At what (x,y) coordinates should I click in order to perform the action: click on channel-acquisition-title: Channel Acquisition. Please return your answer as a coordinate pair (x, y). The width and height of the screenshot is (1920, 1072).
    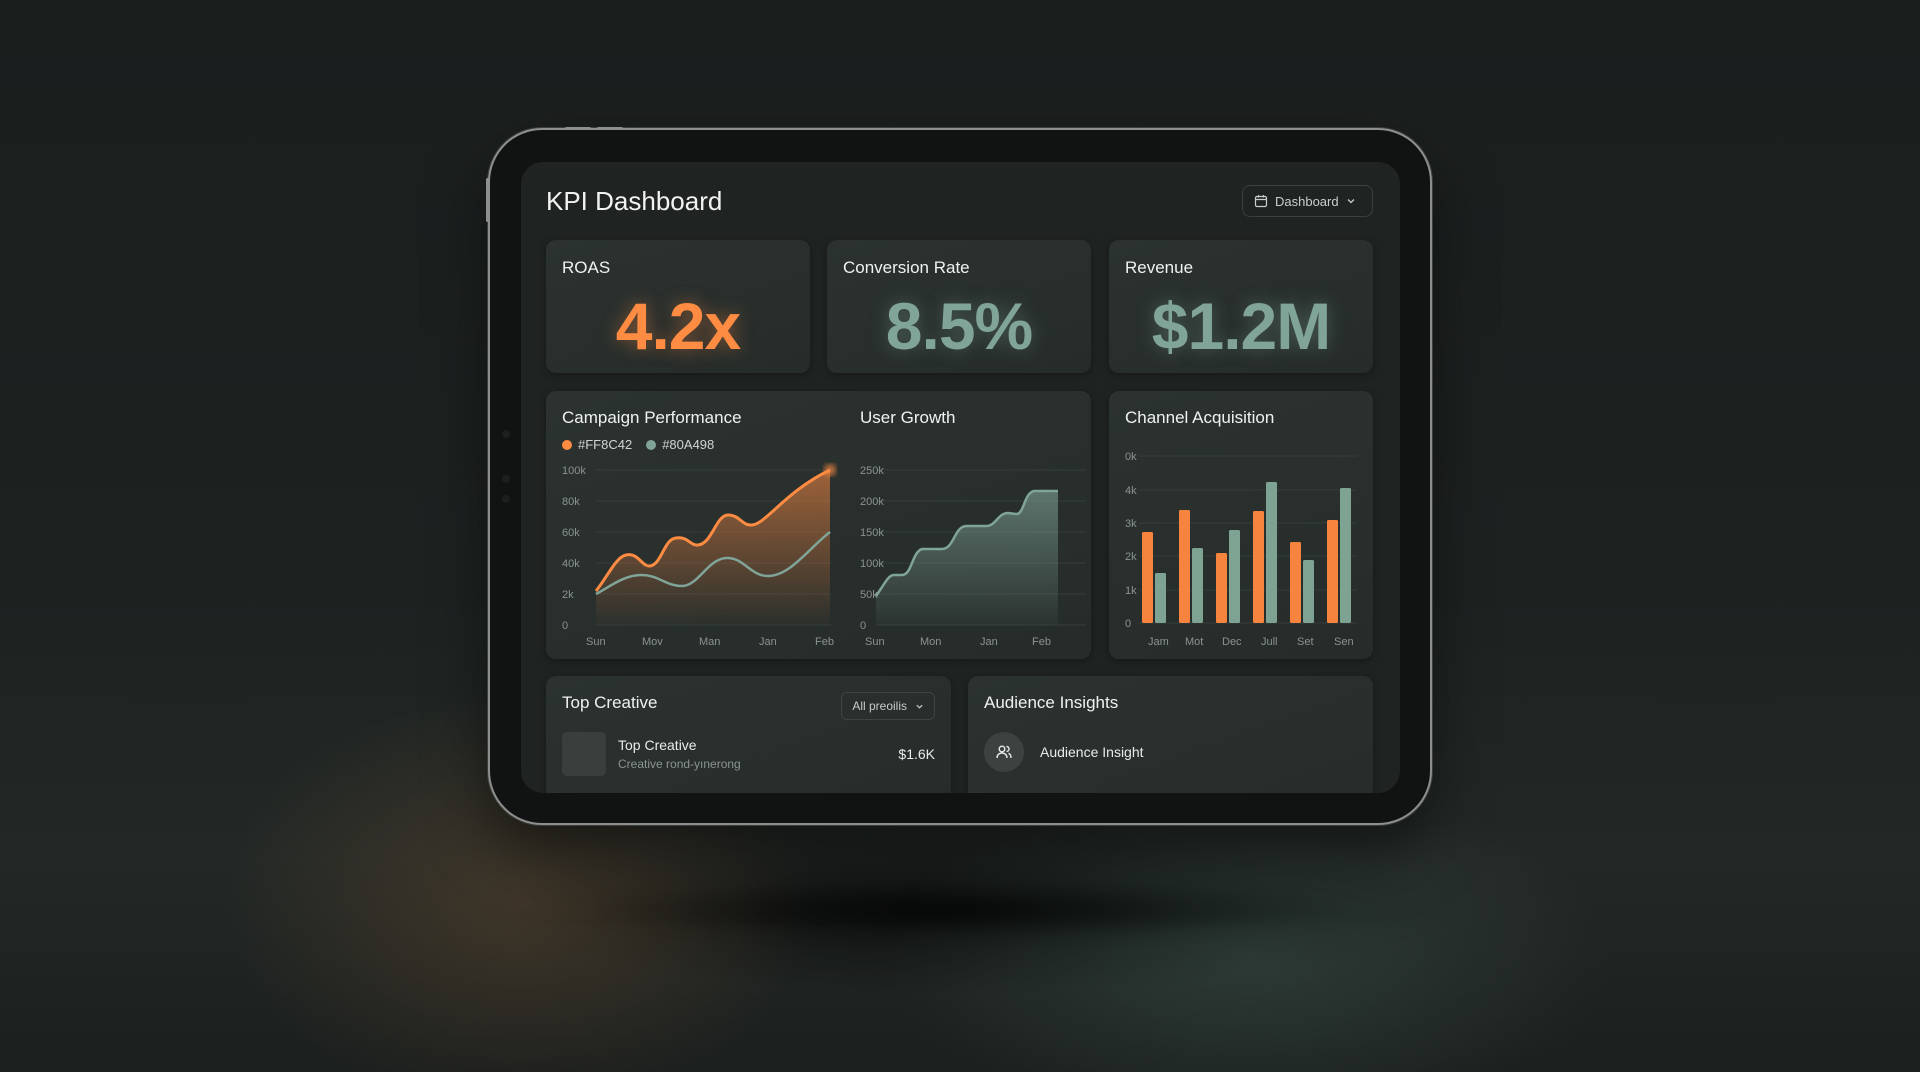
    Looking at the image, I should click on (1200, 417).